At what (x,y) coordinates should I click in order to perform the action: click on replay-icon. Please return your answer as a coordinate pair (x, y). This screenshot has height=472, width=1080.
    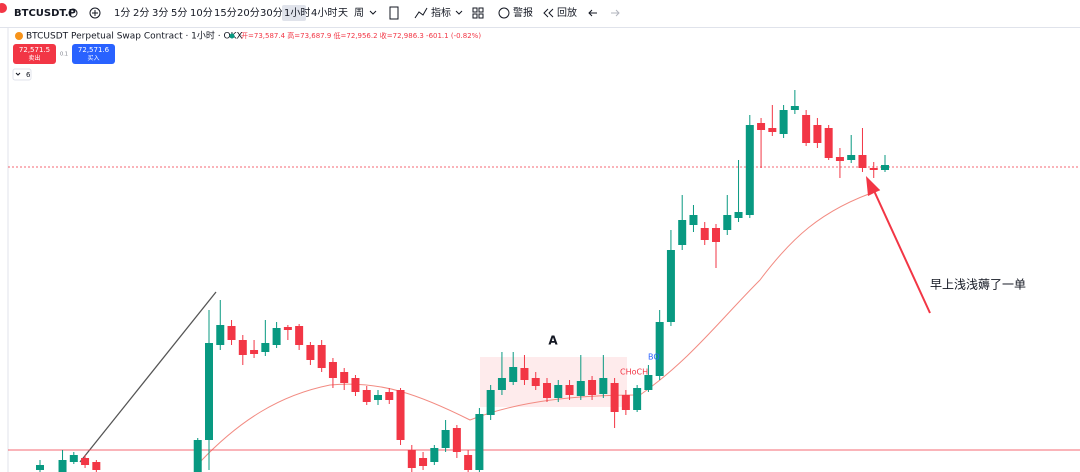
    Looking at the image, I should click on (548, 13).